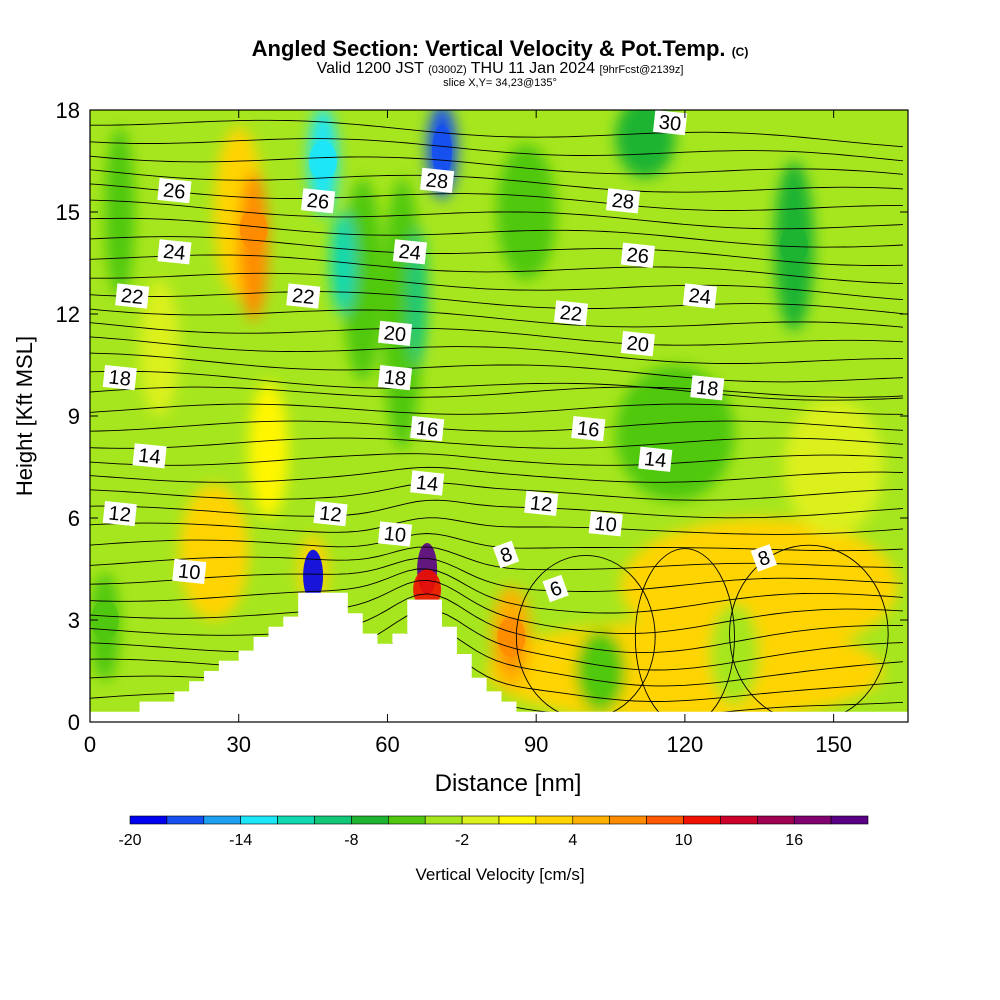  I want to click on contour-label-text: 18, so click(707, 389).